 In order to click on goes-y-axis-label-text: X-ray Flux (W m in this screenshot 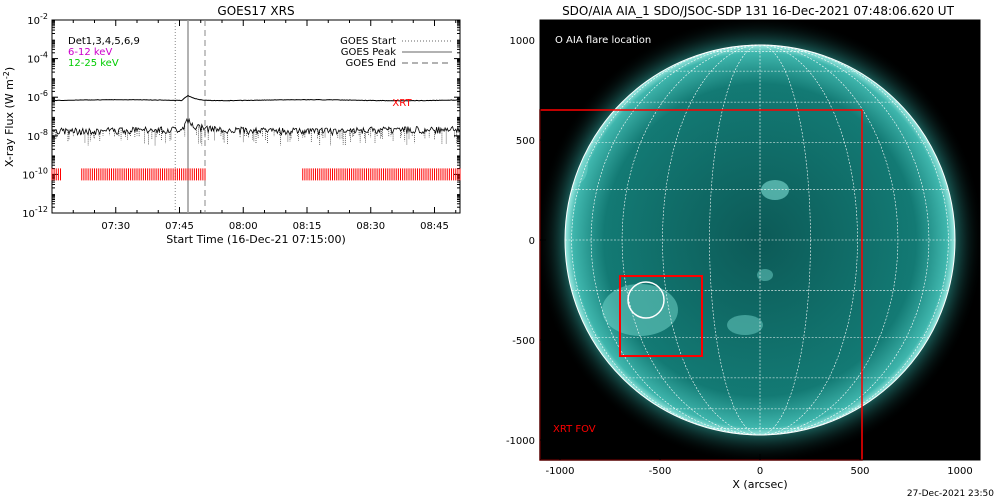, I will do `click(9, 123)`.